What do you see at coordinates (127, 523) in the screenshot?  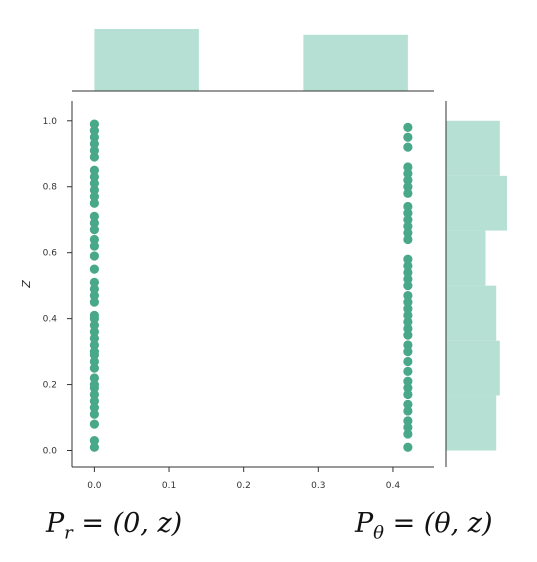 I see `annotation-p-r-value: = (0, z)` at bounding box center [127, 523].